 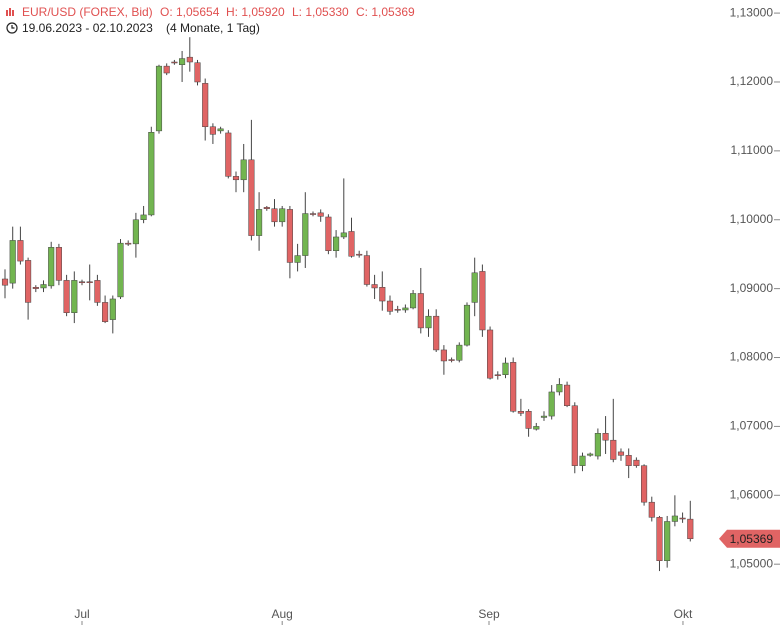 What do you see at coordinates (87, 12) in the screenshot?
I see `symbol: EUR/USD (FOREX, Bid)` at bounding box center [87, 12].